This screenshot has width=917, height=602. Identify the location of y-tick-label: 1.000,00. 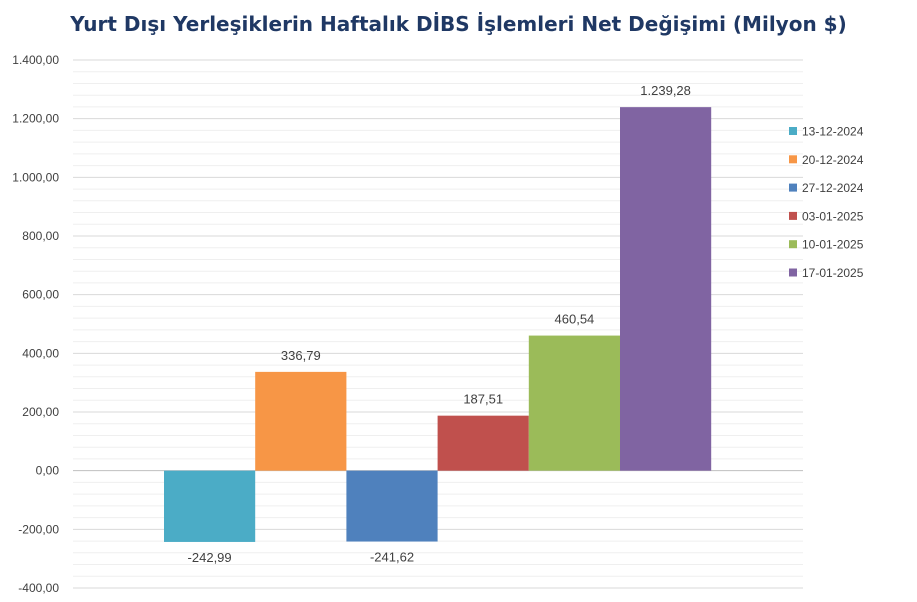
(35, 177).